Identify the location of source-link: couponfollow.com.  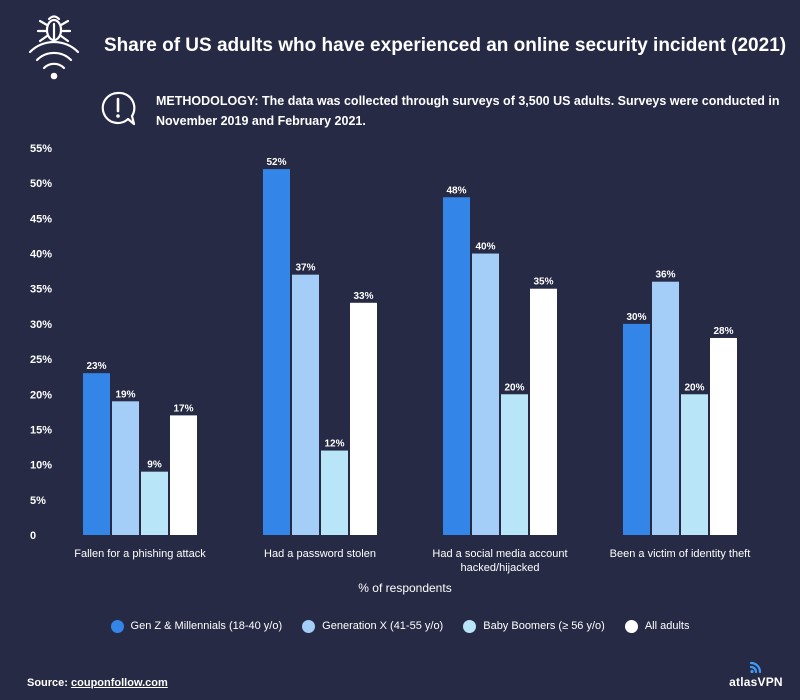
(119, 683).